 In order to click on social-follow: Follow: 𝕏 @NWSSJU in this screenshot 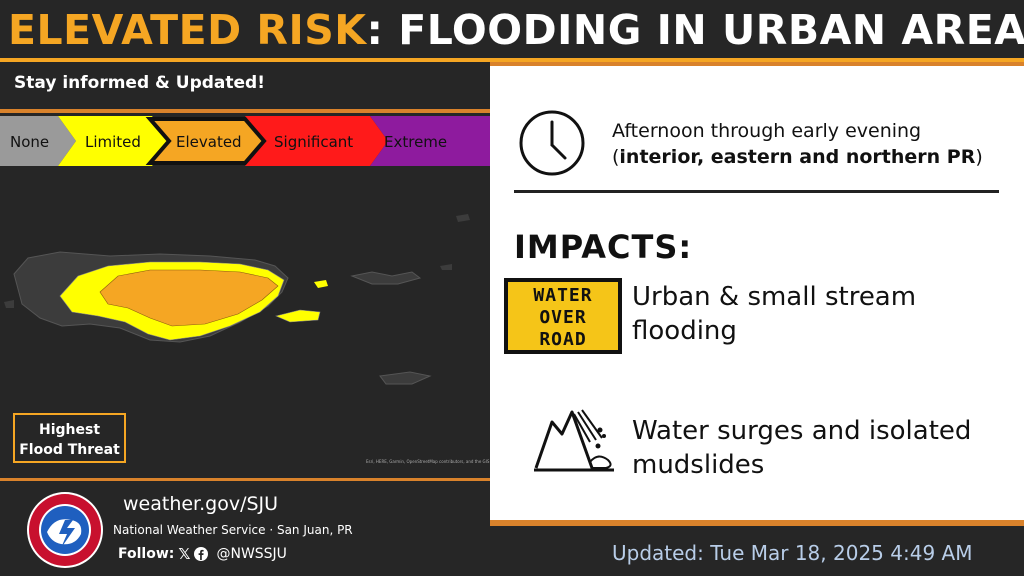, I will do `click(202, 554)`.